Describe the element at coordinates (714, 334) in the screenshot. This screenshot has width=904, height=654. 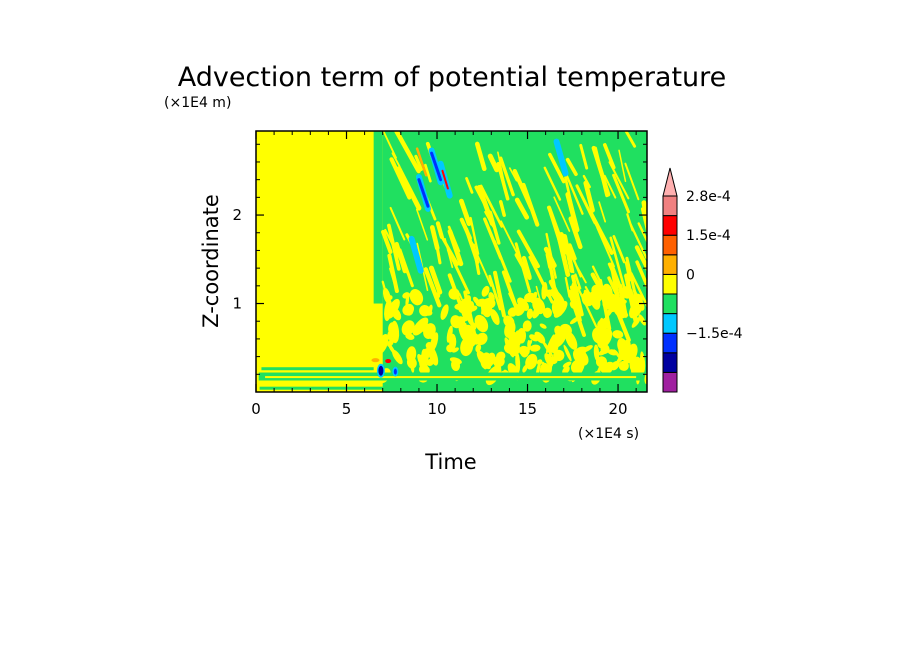
I see `colorbar-label: −1.5e-4` at that location.